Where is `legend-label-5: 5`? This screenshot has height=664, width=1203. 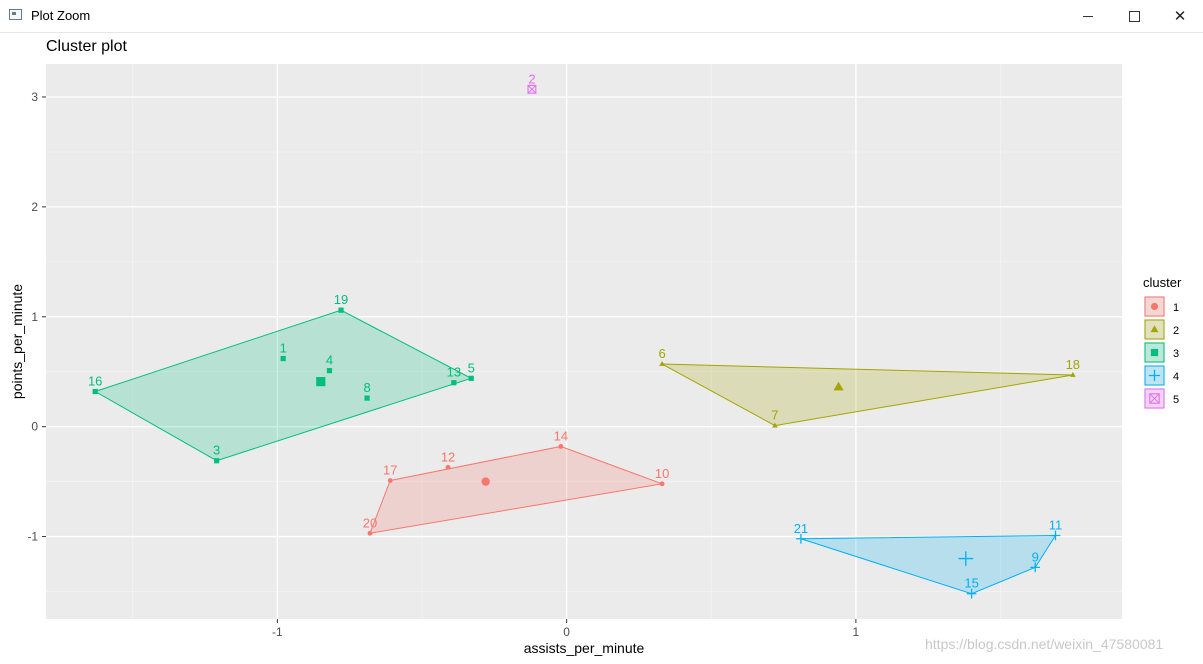 legend-label-5: 5 is located at coordinates (1176, 400).